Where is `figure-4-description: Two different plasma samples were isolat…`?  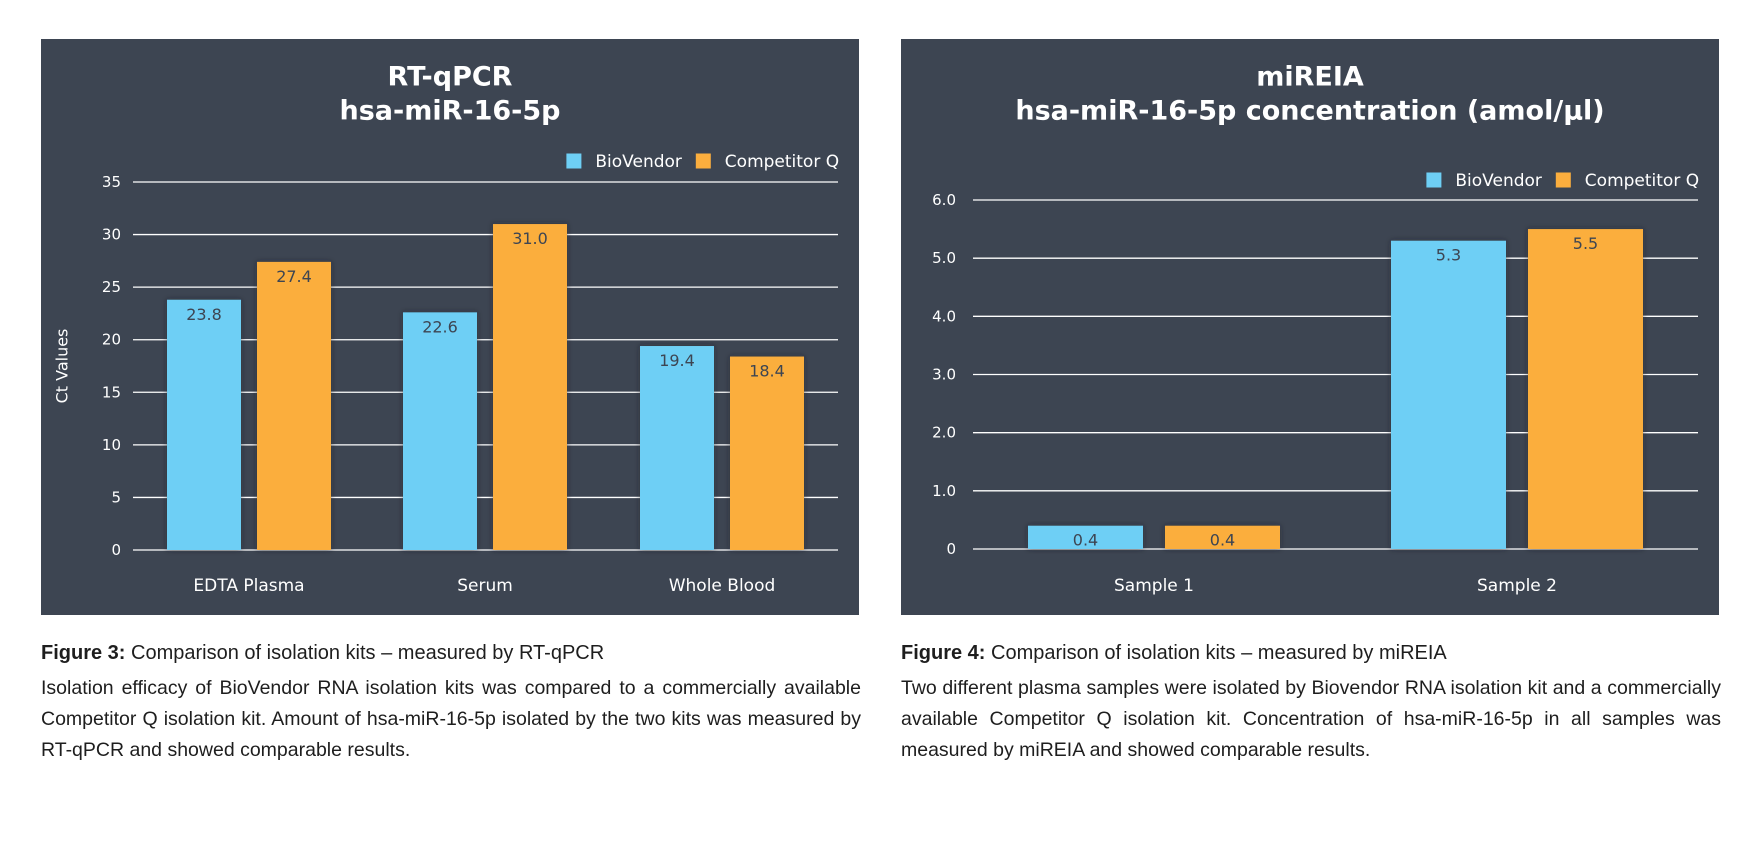
figure-4-description: Two different plasma samples were isolat… is located at coordinates (1311, 719).